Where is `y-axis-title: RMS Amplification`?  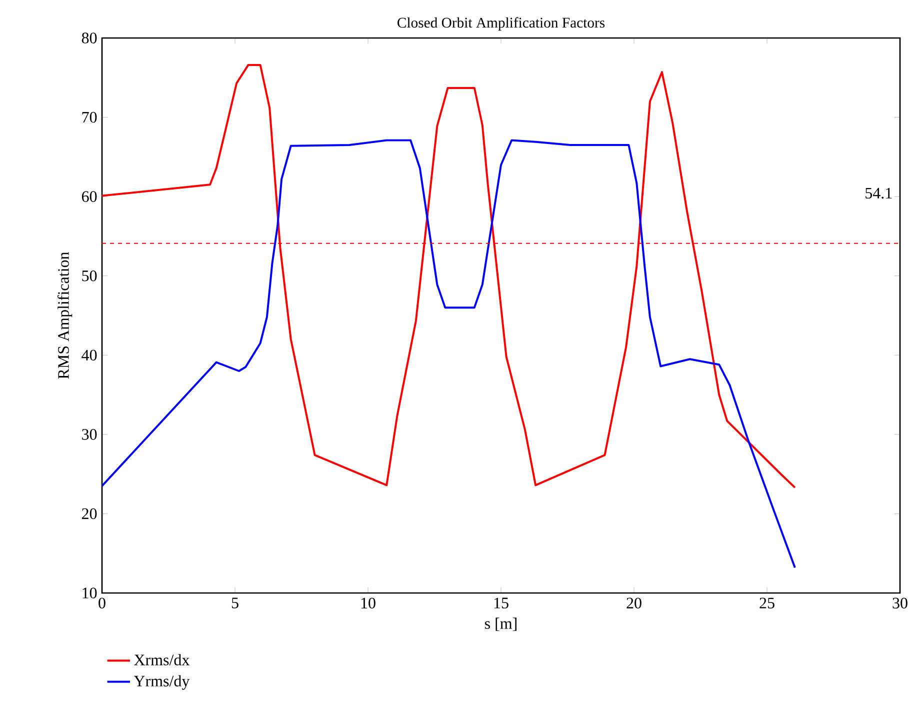
y-axis-title: RMS Amplification is located at coordinates (64, 315).